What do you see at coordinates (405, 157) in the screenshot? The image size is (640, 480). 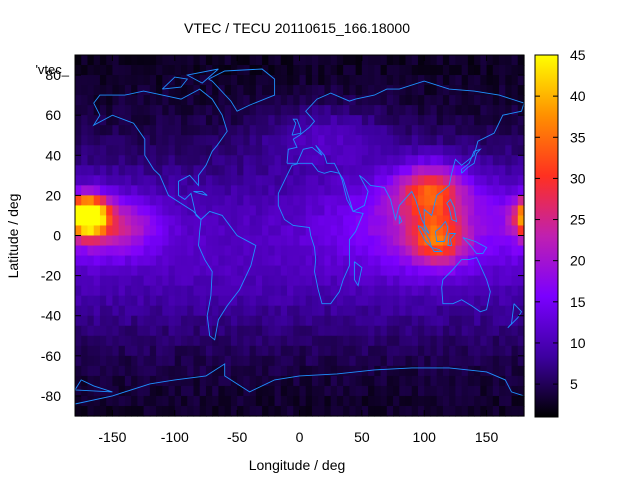 I see `coastline` at bounding box center [405, 157].